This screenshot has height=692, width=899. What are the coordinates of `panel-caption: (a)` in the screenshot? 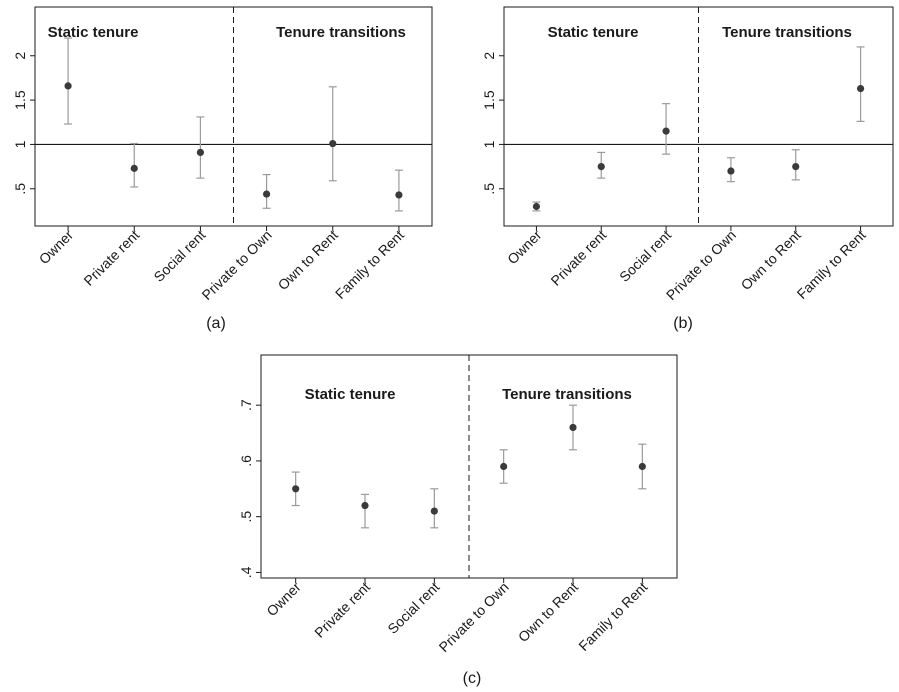 It's located at (216, 323).